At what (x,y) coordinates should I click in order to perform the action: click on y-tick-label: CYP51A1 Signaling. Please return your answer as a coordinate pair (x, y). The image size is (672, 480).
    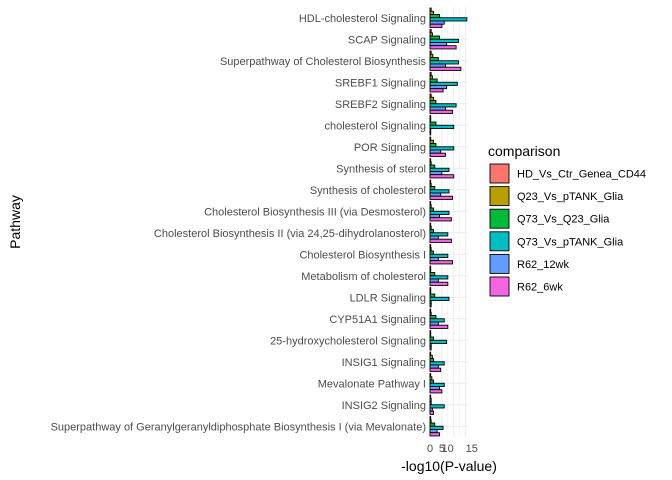
    Looking at the image, I should click on (377, 320).